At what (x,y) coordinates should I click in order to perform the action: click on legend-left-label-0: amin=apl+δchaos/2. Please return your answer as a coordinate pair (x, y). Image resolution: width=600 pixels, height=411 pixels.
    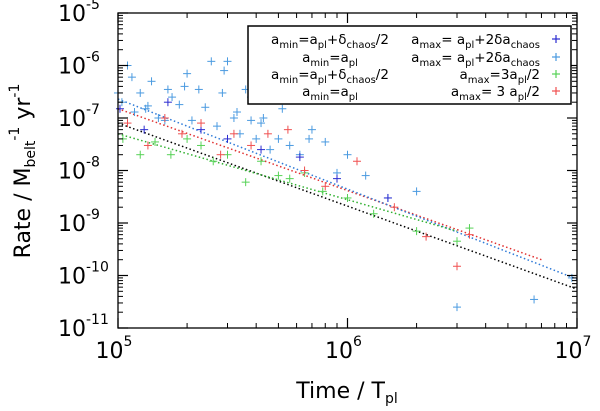
    Looking at the image, I should click on (330, 41).